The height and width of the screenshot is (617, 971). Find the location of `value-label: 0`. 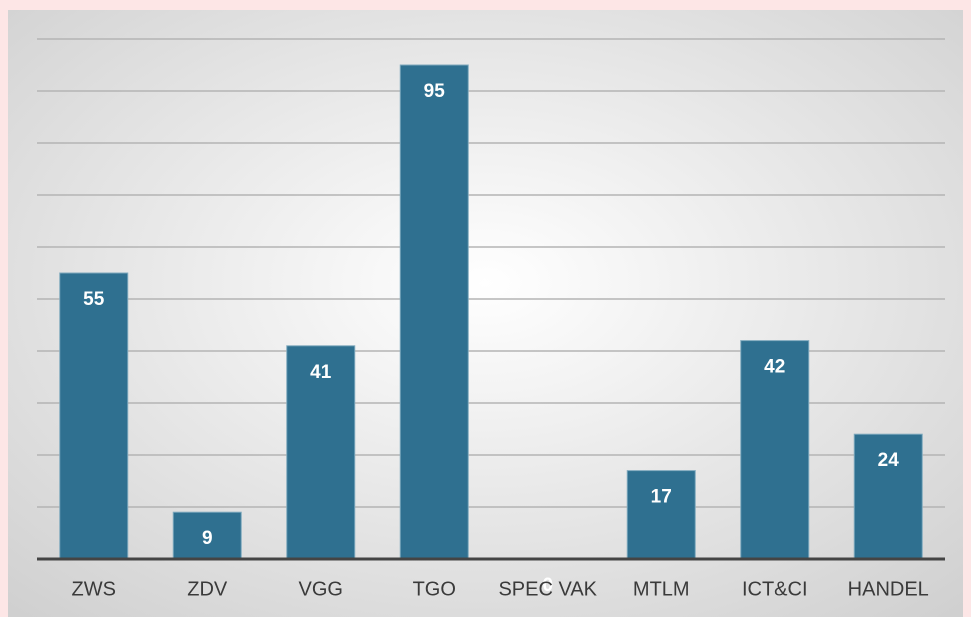

value-label: 0 is located at coordinates (547, 585).